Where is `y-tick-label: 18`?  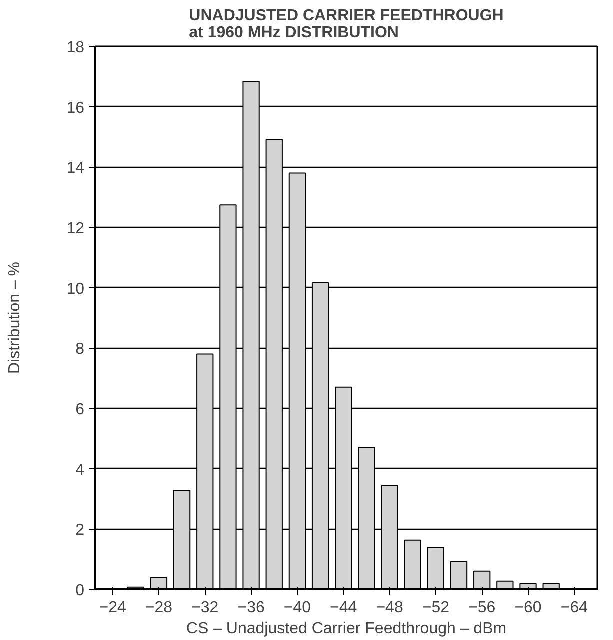
y-tick-label: 18 is located at coordinates (75, 48).